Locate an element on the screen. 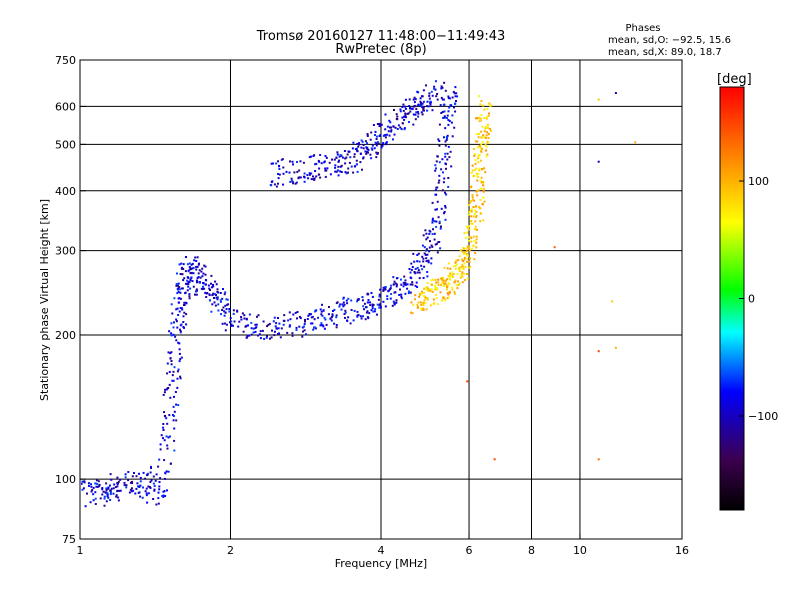 The height and width of the screenshot is (600, 800). x-tick-label: 4 is located at coordinates (381, 550).